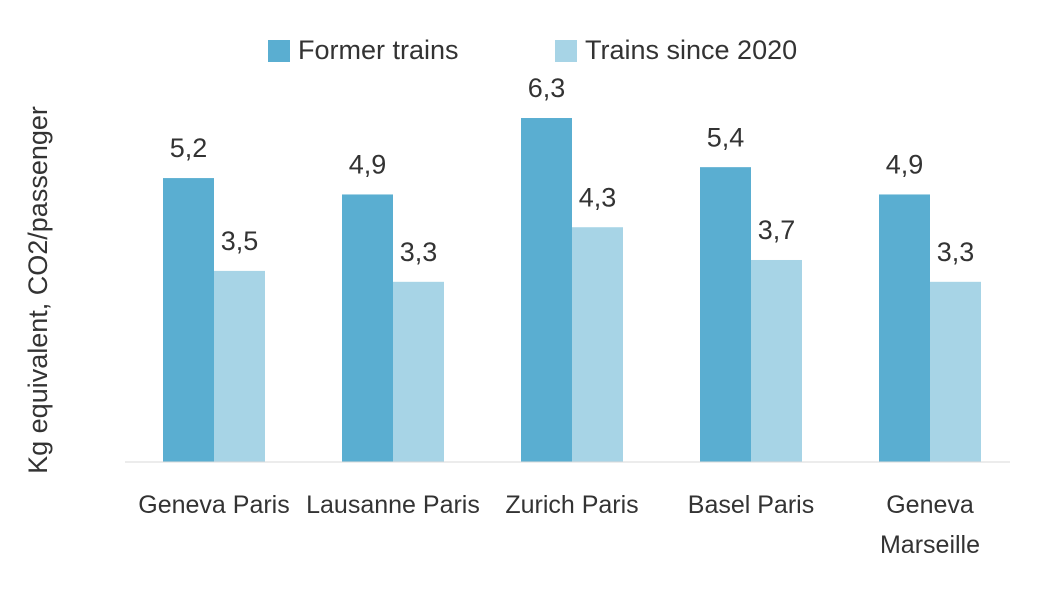 The image size is (1043, 599). What do you see at coordinates (38, 290) in the screenshot?
I see `y-axis-label: Kg equivalent, CO2/passenger` at bounding box center [38, 290].